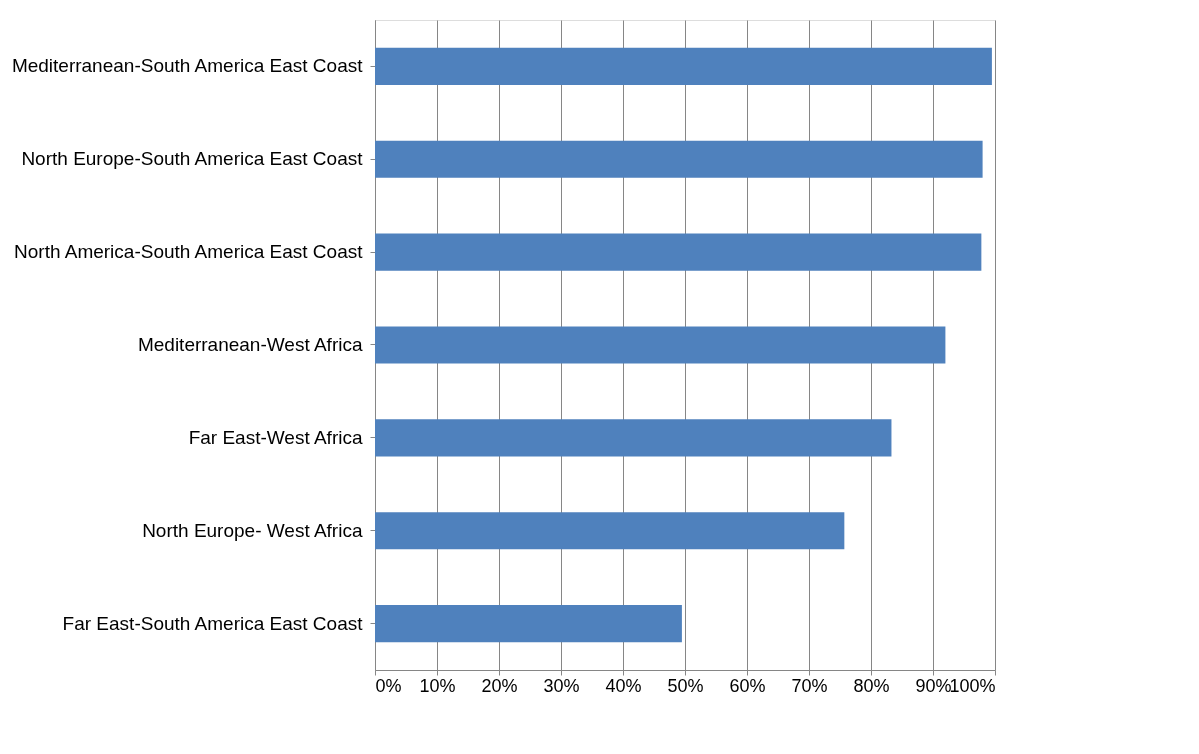 The height and width of the screenshot is (754, 1199). I want to click on x-tick-label: 90%, so click(933, 685).